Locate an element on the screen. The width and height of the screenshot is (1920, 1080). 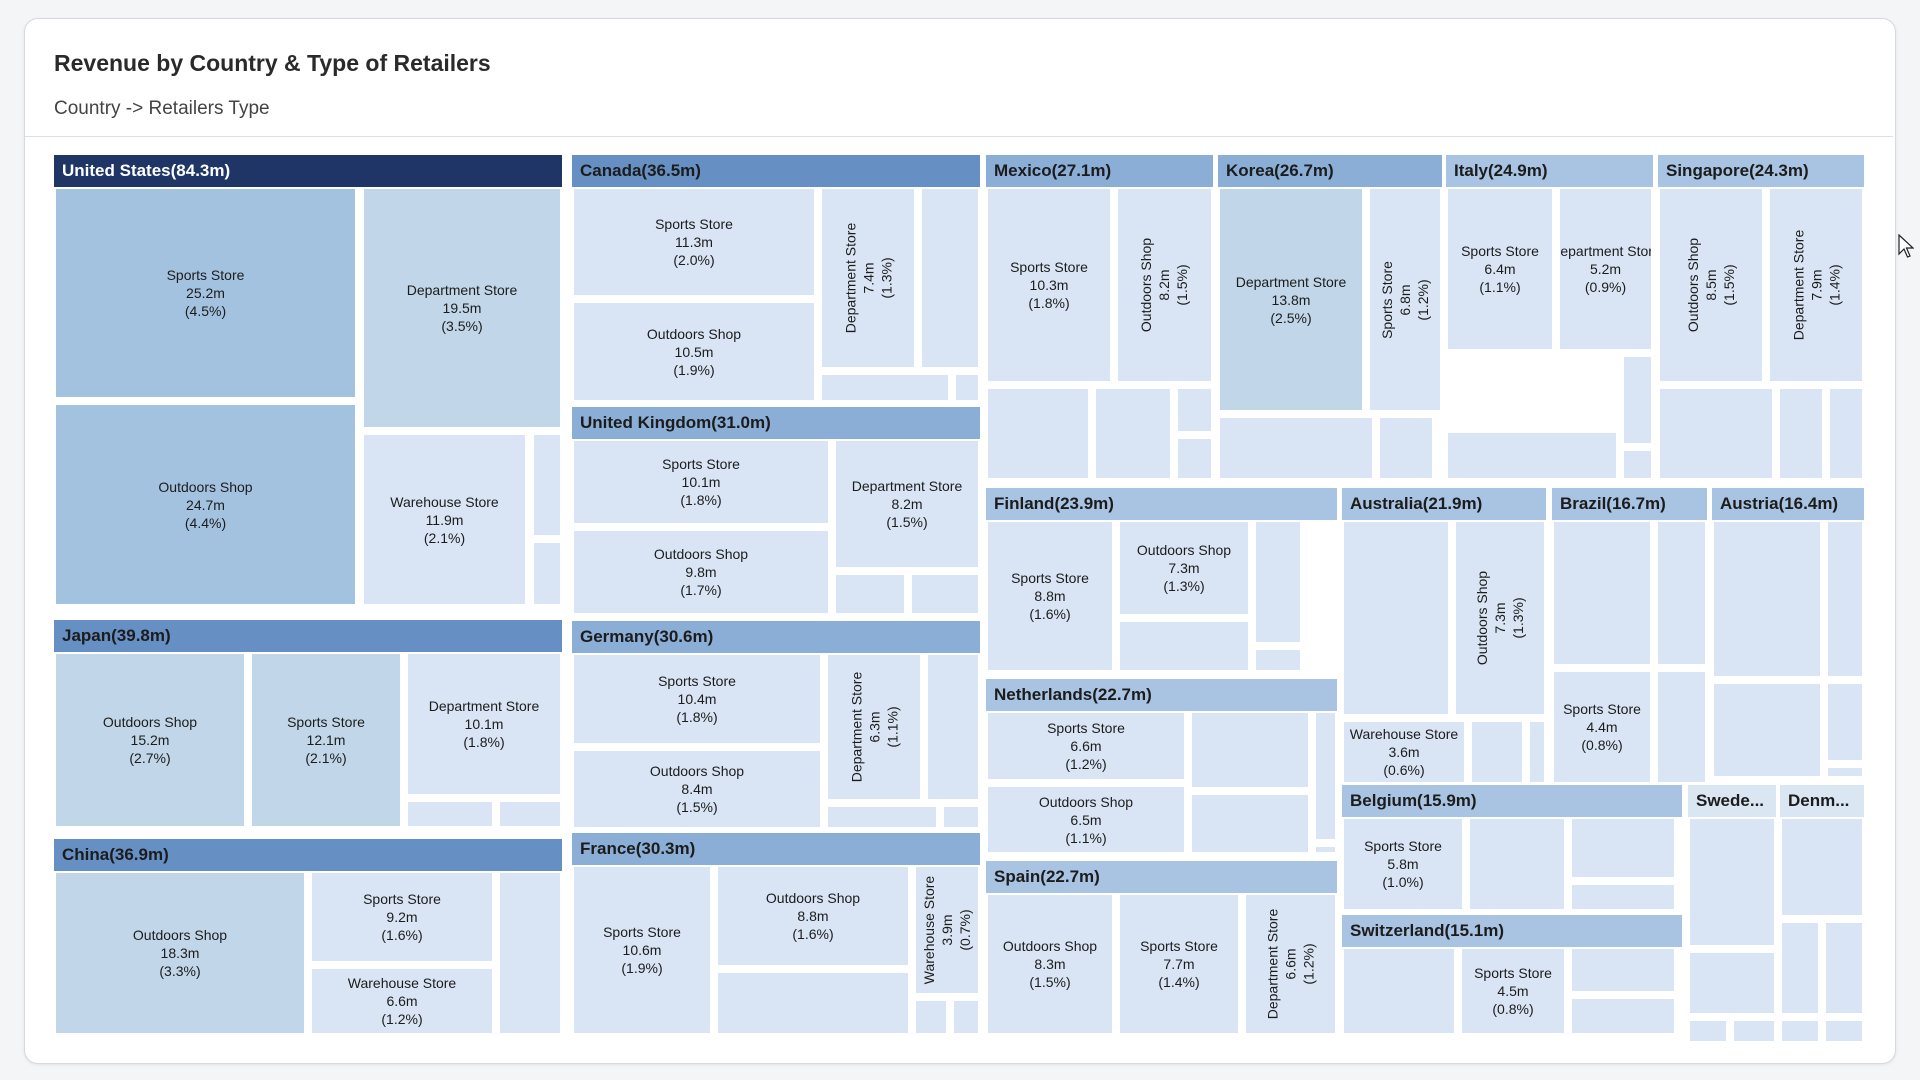
treemap-tile-outdoors-shop: Outdoors Shop 24.7m (4.4%) is located at coordinates (205, 504).